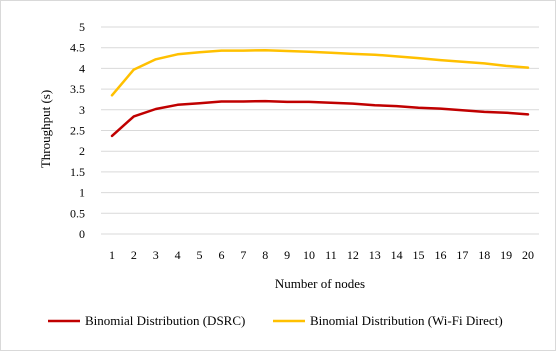  What do you see at coordinates (82, 27) in the screenshot?
I see `y-tick-label: 5` at bounding box center [82, 27].